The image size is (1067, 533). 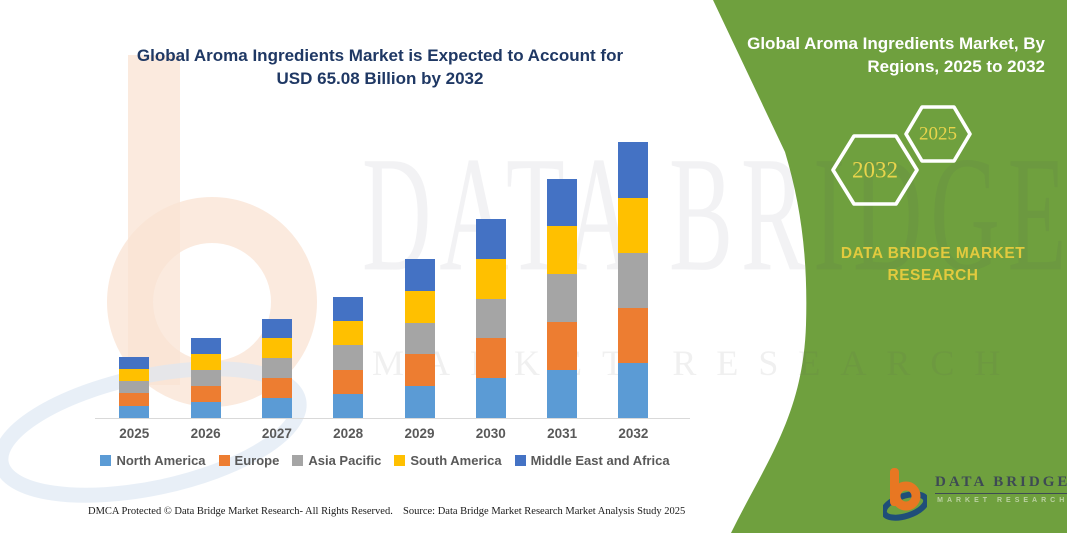 I want to click on hexagon-2025, so click(x=938, y=134).